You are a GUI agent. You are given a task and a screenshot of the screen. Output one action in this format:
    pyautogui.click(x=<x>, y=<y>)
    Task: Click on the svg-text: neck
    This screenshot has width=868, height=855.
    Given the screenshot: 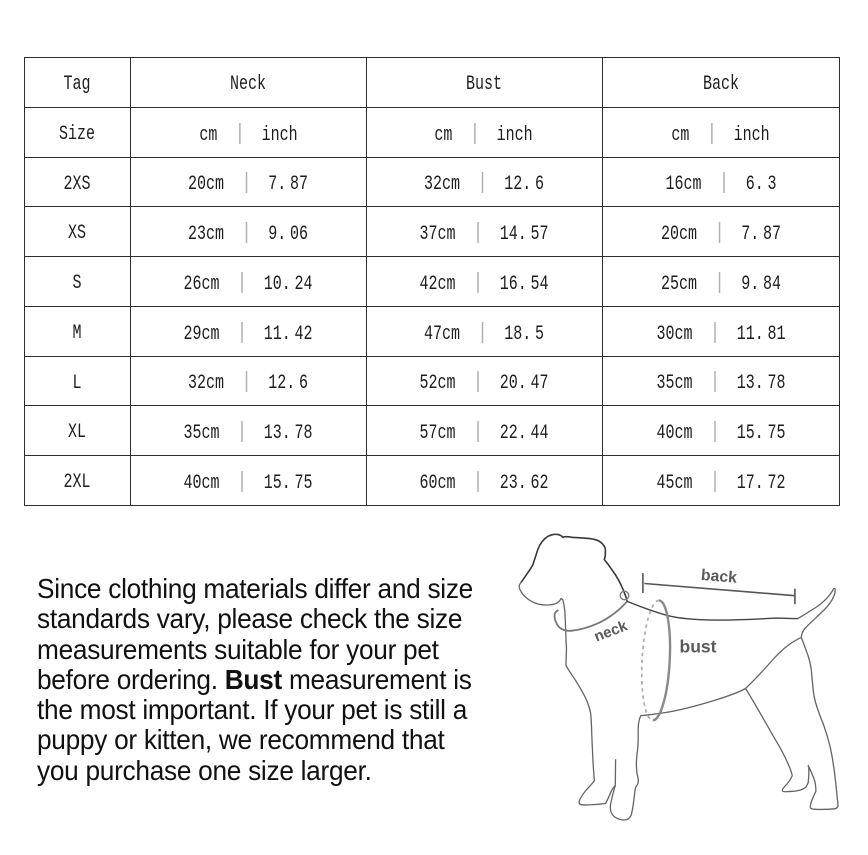 What is the action you would take?
    pyautogui.click(x=611, y=631)
    